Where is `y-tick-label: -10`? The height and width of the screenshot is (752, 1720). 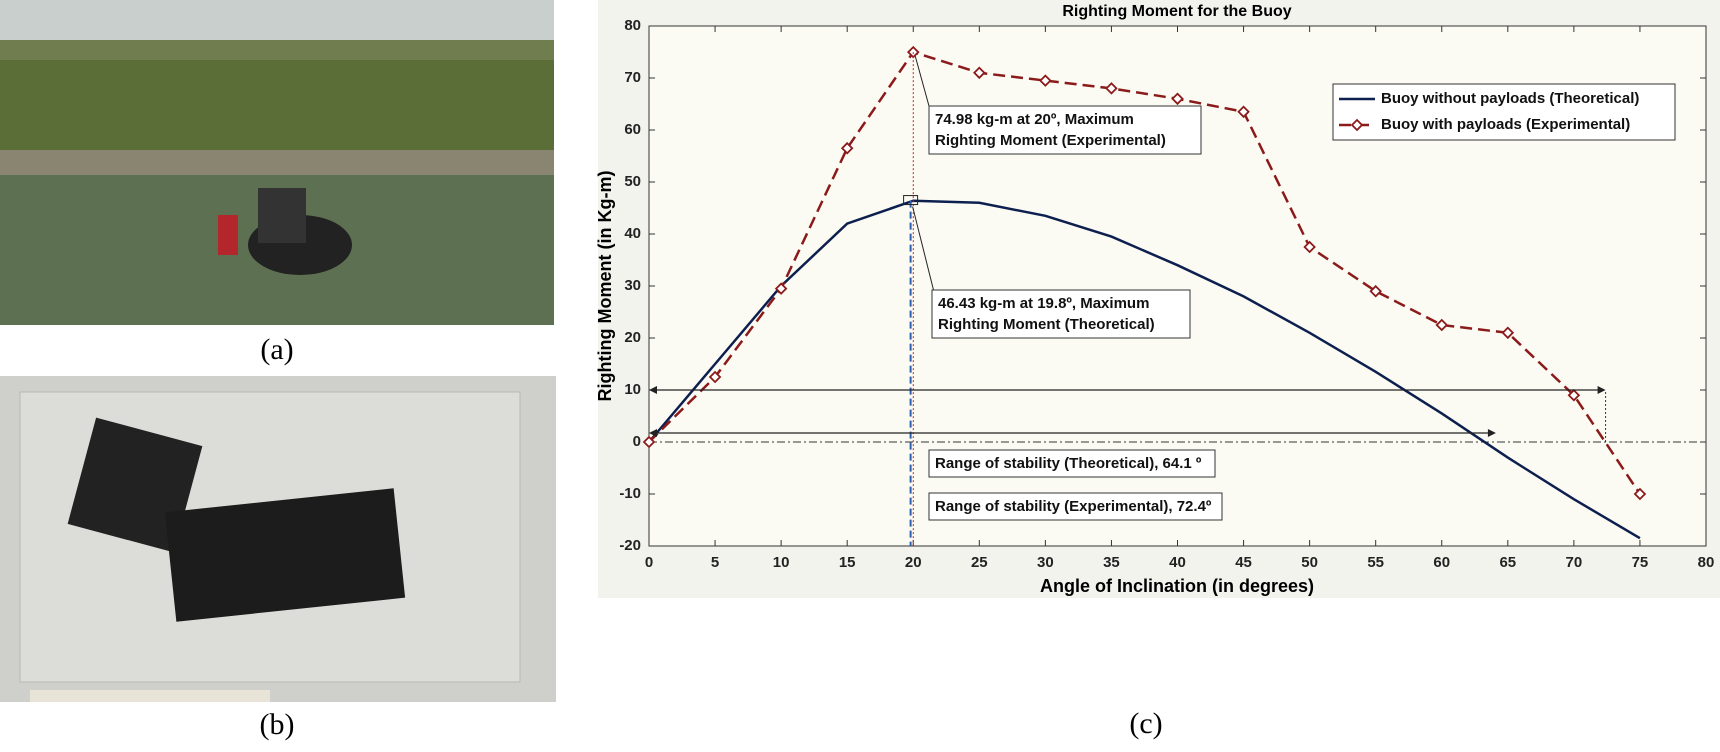 y-tick-label: -10 is located at coordinates (630, 493).